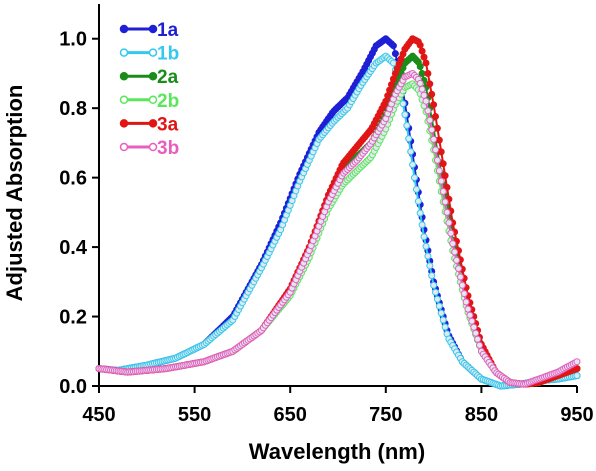 Image resolution: width=596 pixels, height=471 pixels. What do you see at coordinates (337, 451) in the screenshot?
I see `x-axis-title: Wavelength (nm)` at bounding box center [337, 451].